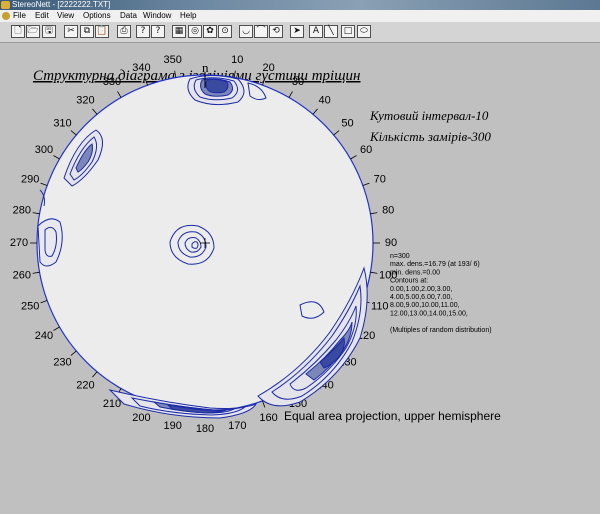 This screenshot has height=514, width=600. What do you see at coordinates (415, 272) in the screenshot?
I see `stats-line: min. dens.=0.00` at bounding box center [415, 272].